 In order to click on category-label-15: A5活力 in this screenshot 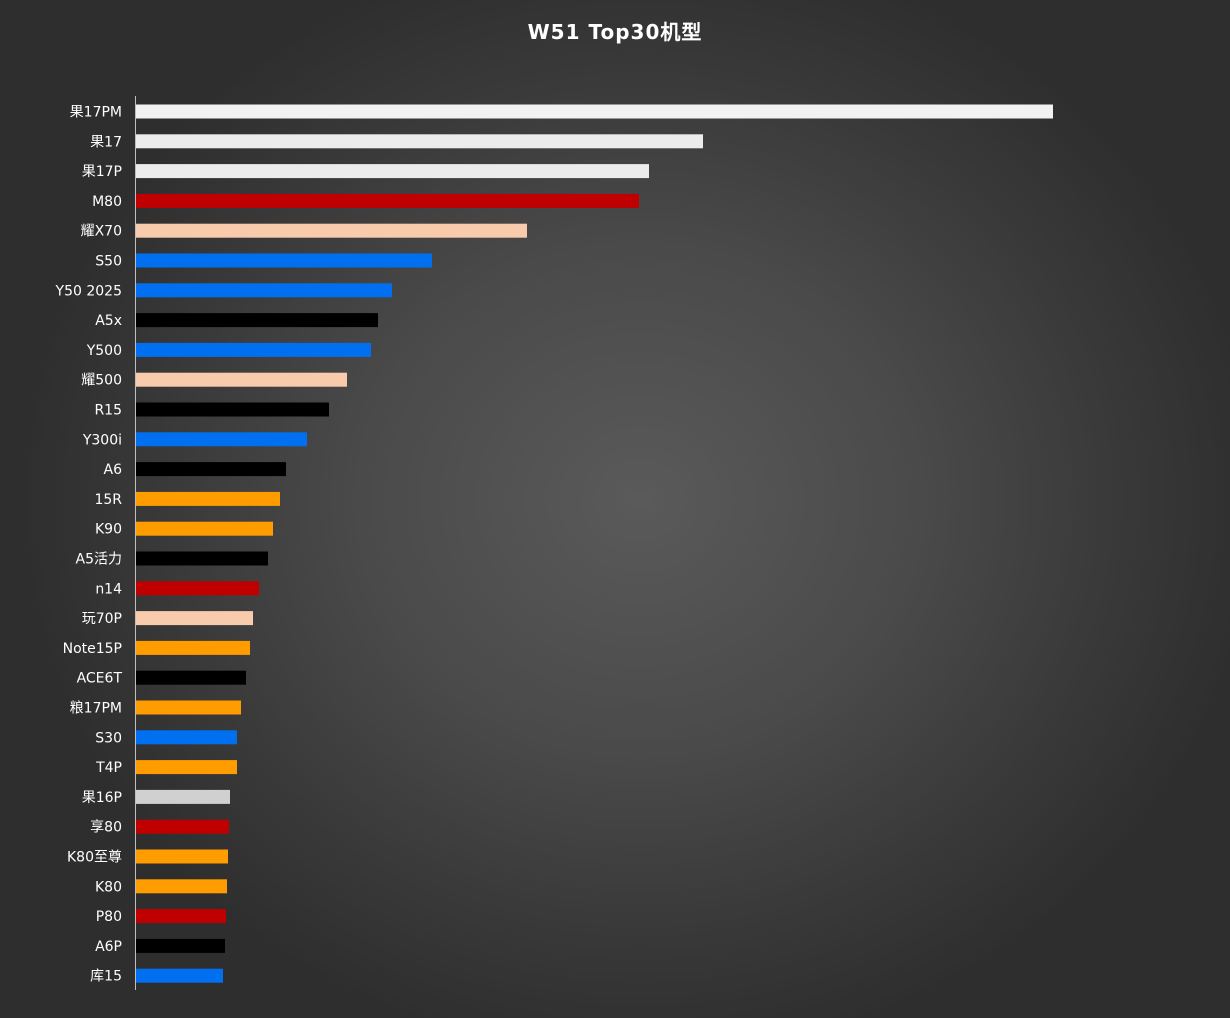, I will do `click(99, 560)`.